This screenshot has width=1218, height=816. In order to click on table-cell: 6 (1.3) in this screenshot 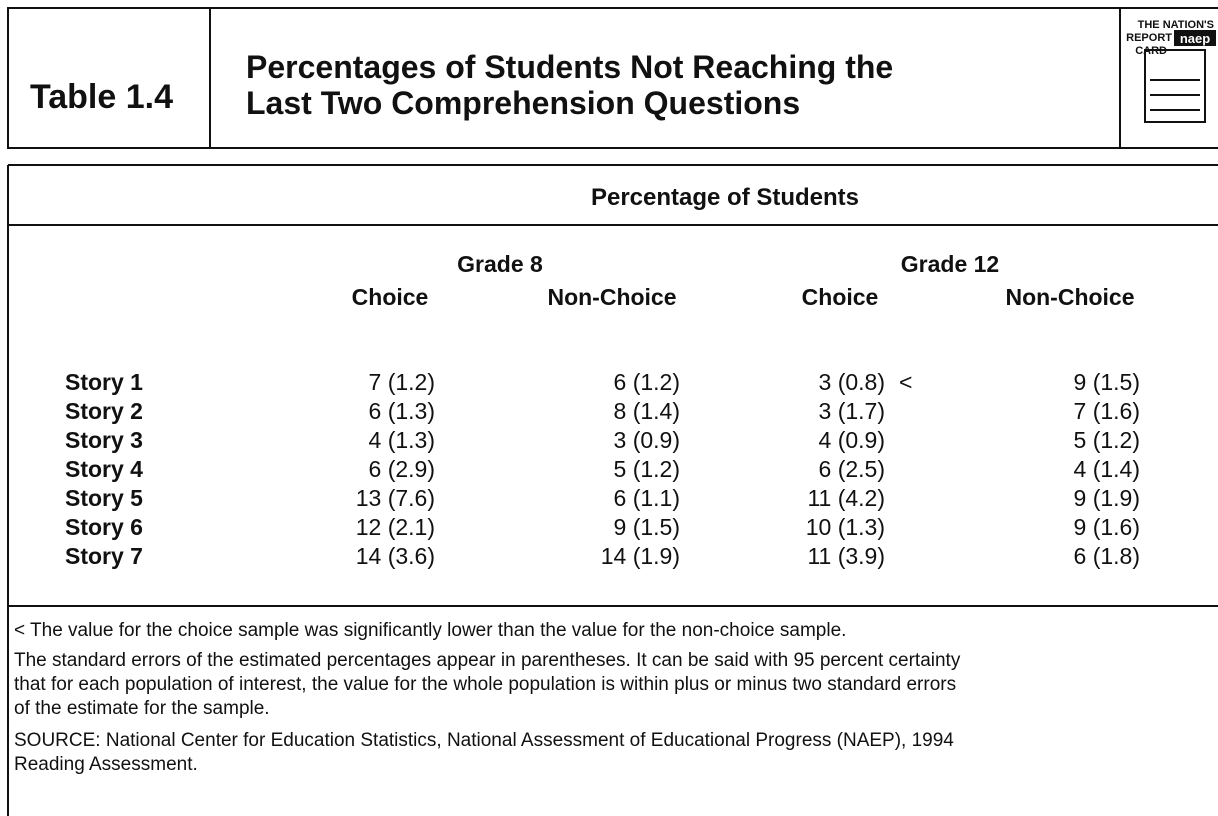, I will do `click(402, 411)`.